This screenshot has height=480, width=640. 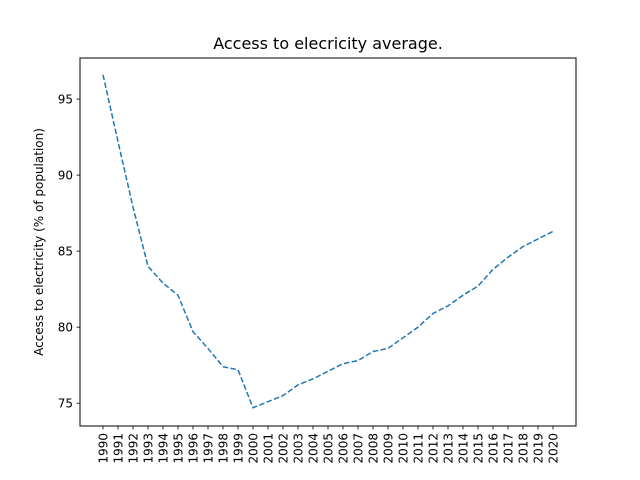 What do you see at coordinates (209, 448) in the screenshot?
I see `x-tick-label: 1997` at bounding box center [209, 448].